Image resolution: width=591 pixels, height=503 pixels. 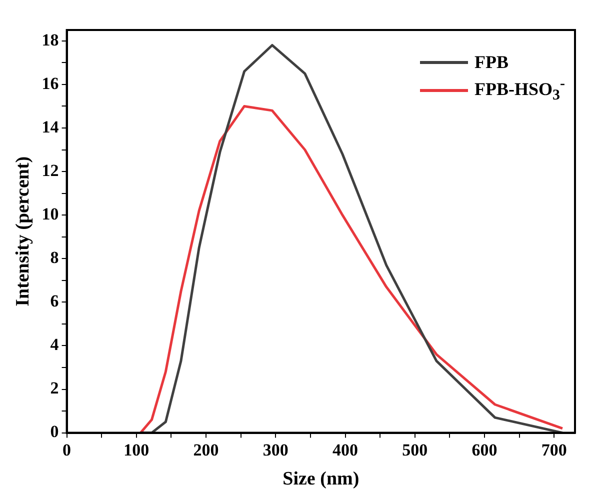 I want to click on y-tick-label: 14, so click(x=51, y=126).